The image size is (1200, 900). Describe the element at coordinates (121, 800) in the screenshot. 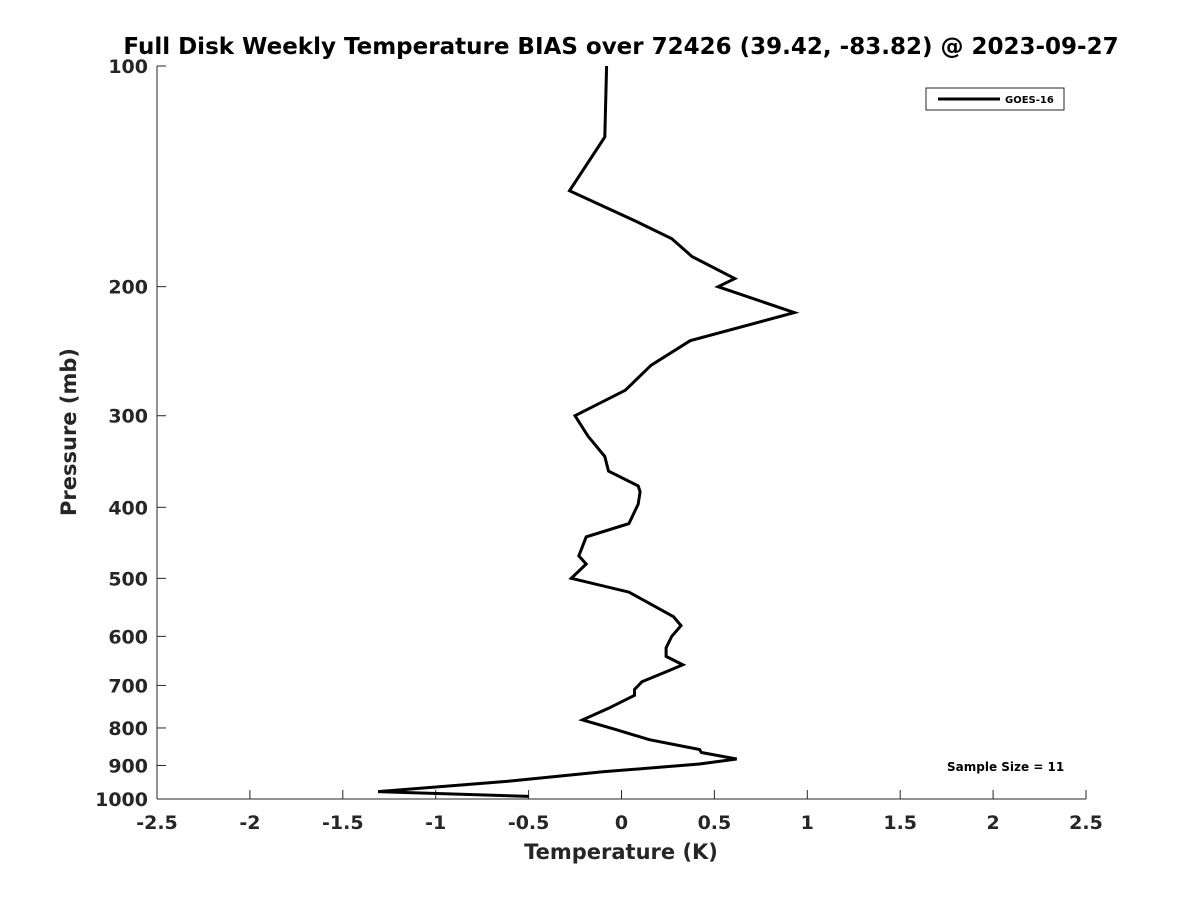

I see `y-tick-label: 1000` at that location.